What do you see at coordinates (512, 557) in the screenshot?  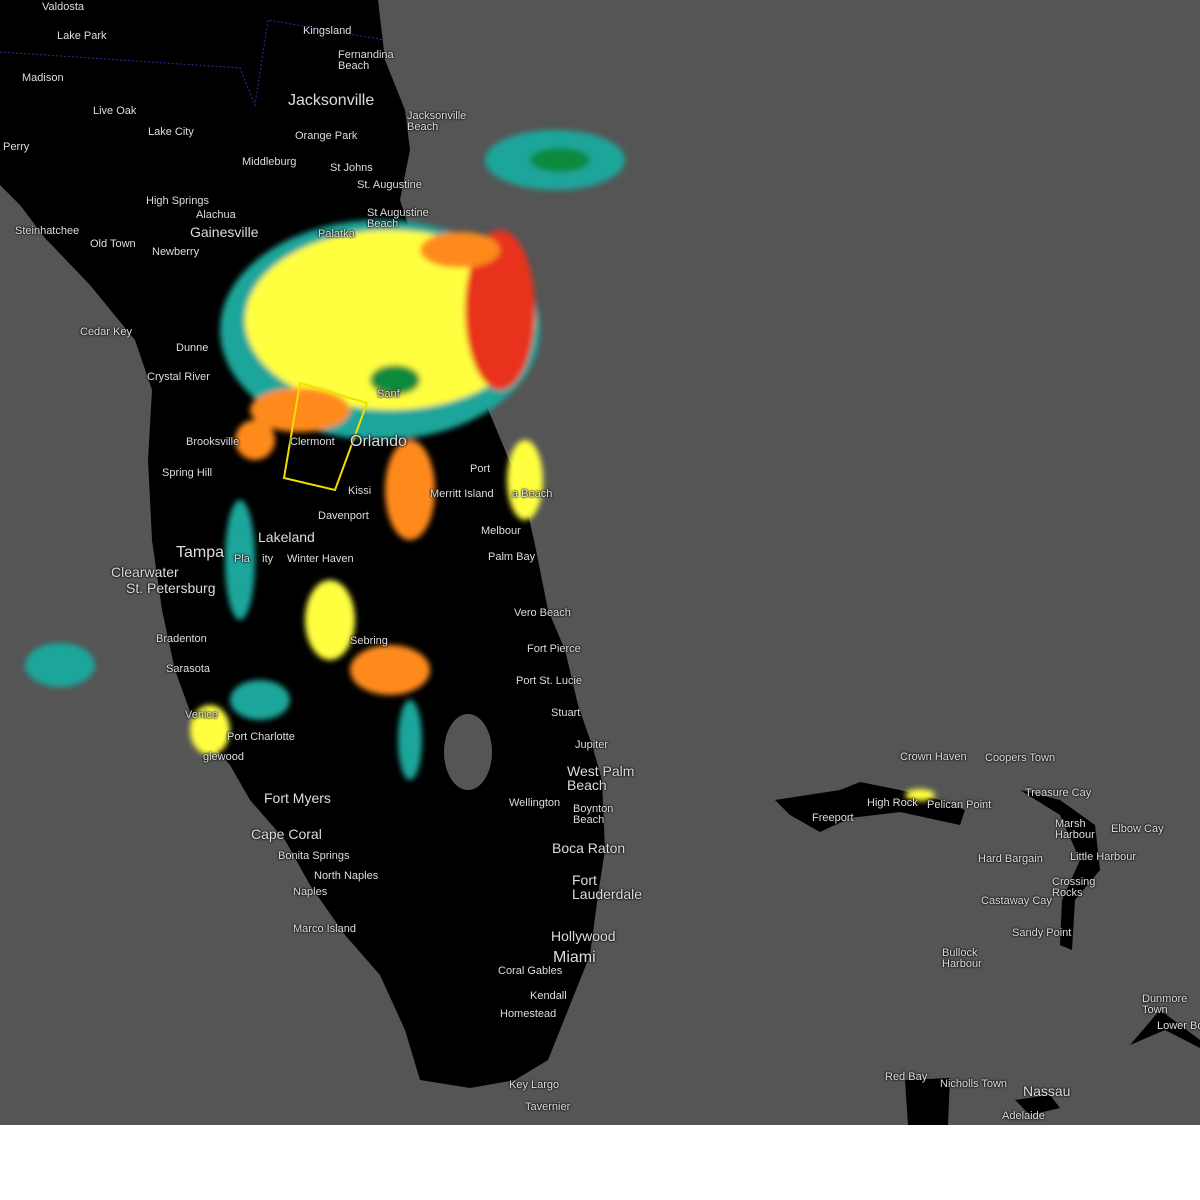 I see `place-label: Palm Bay` at bounding box center [512, 557].